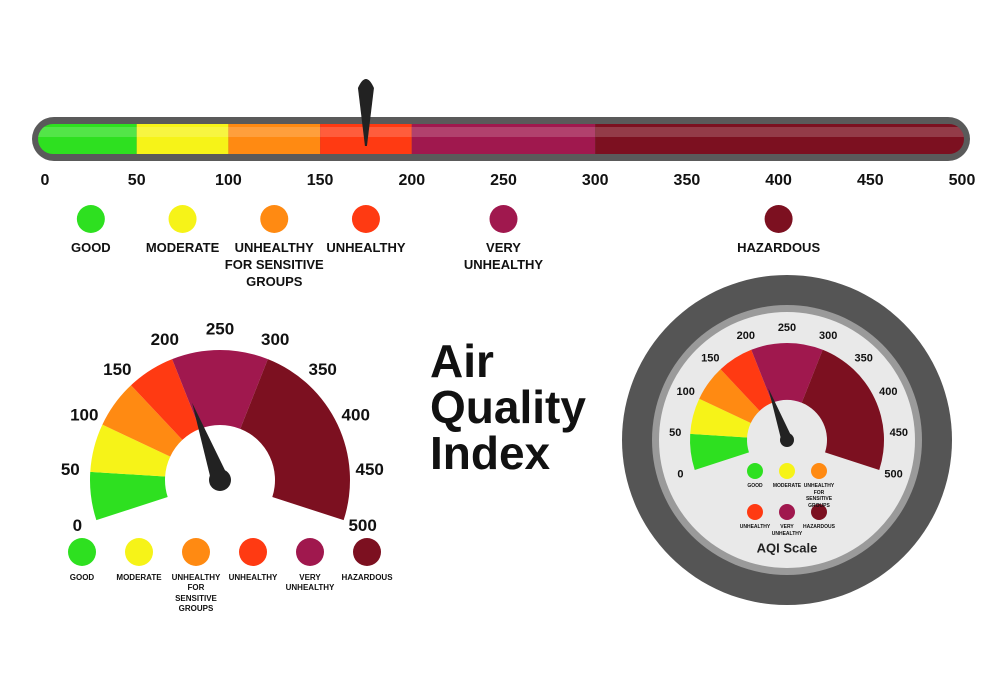 The image size is (1000, 699). I want to click on scale-tick-label: 200, so click(411, 180).